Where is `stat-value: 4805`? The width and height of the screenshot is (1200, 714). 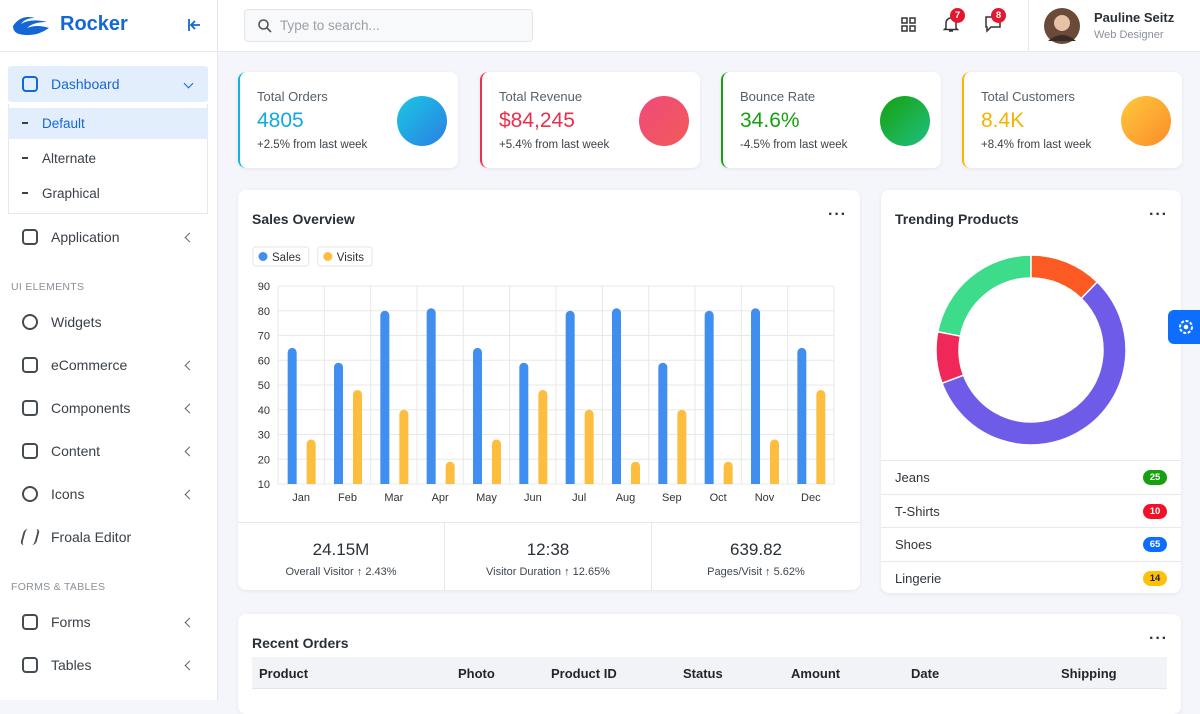 stat-value: 4805 is located at coordinates (280, 120).